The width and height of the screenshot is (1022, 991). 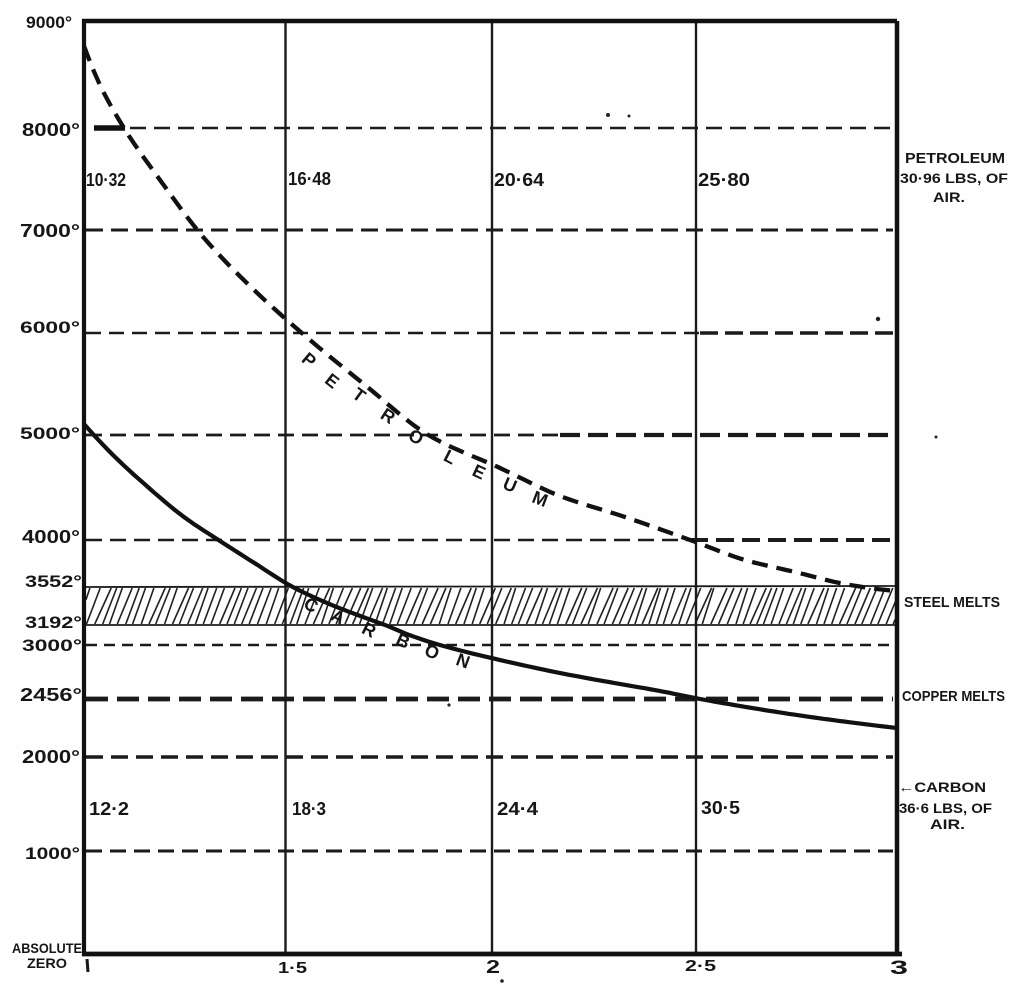 I want to click on svg-text: 5000°, so click(x=50, y=433).